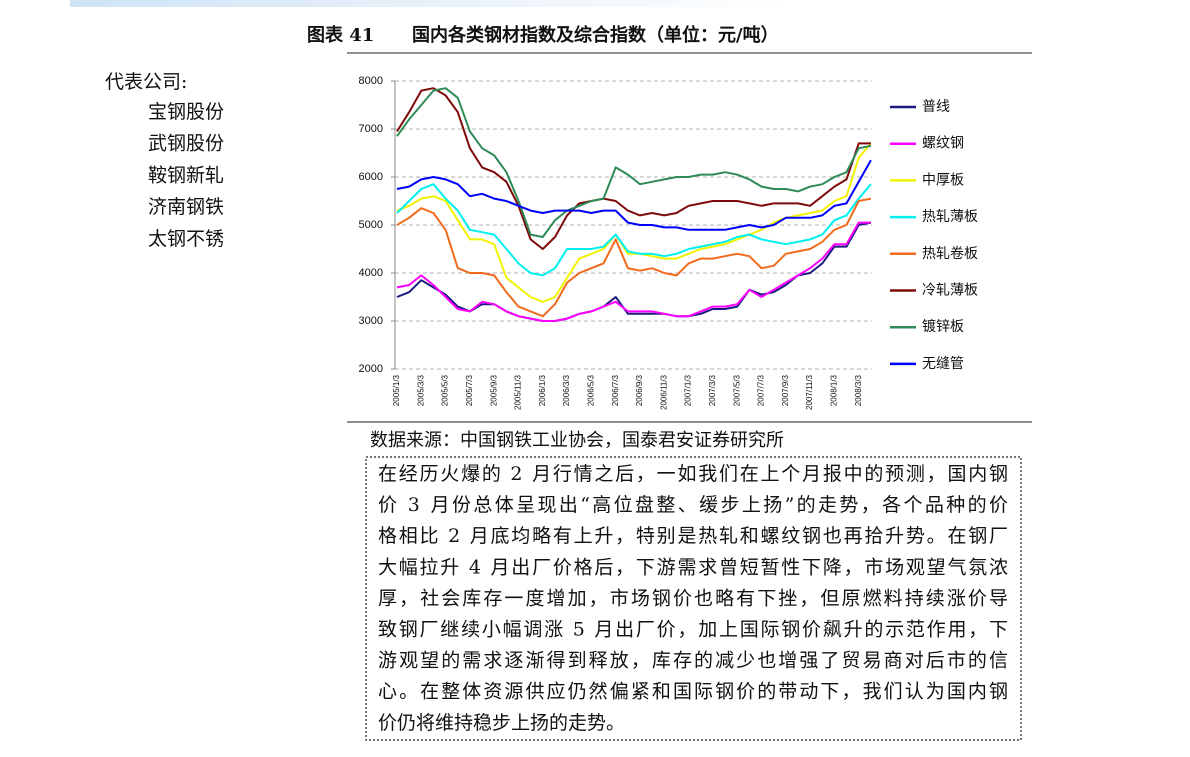 The width and height of the screenshot is (1190, 757). Describe the element at coordinates (761, 390) in the screenshot. I see `x-tick-label: 2007/7/3` at that location.